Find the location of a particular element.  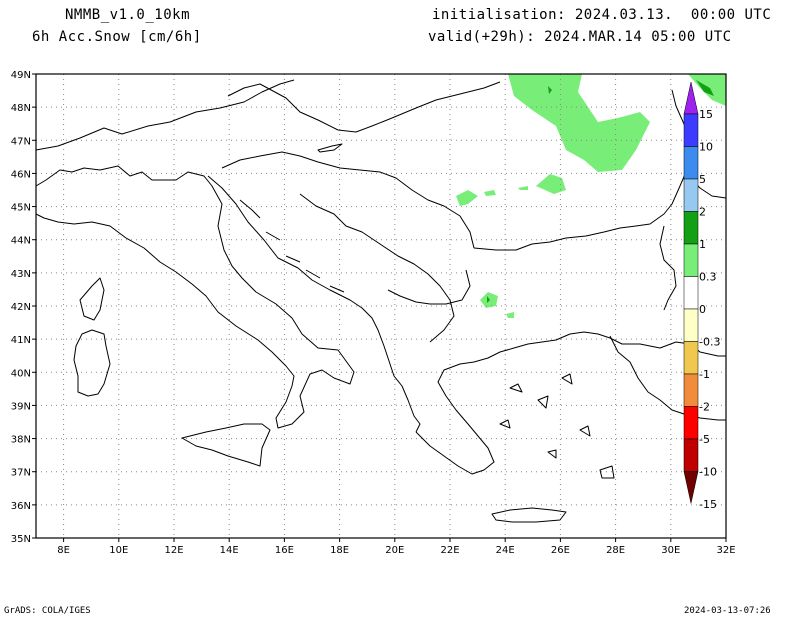

lake-balaton is located at coordinates (330, 148).